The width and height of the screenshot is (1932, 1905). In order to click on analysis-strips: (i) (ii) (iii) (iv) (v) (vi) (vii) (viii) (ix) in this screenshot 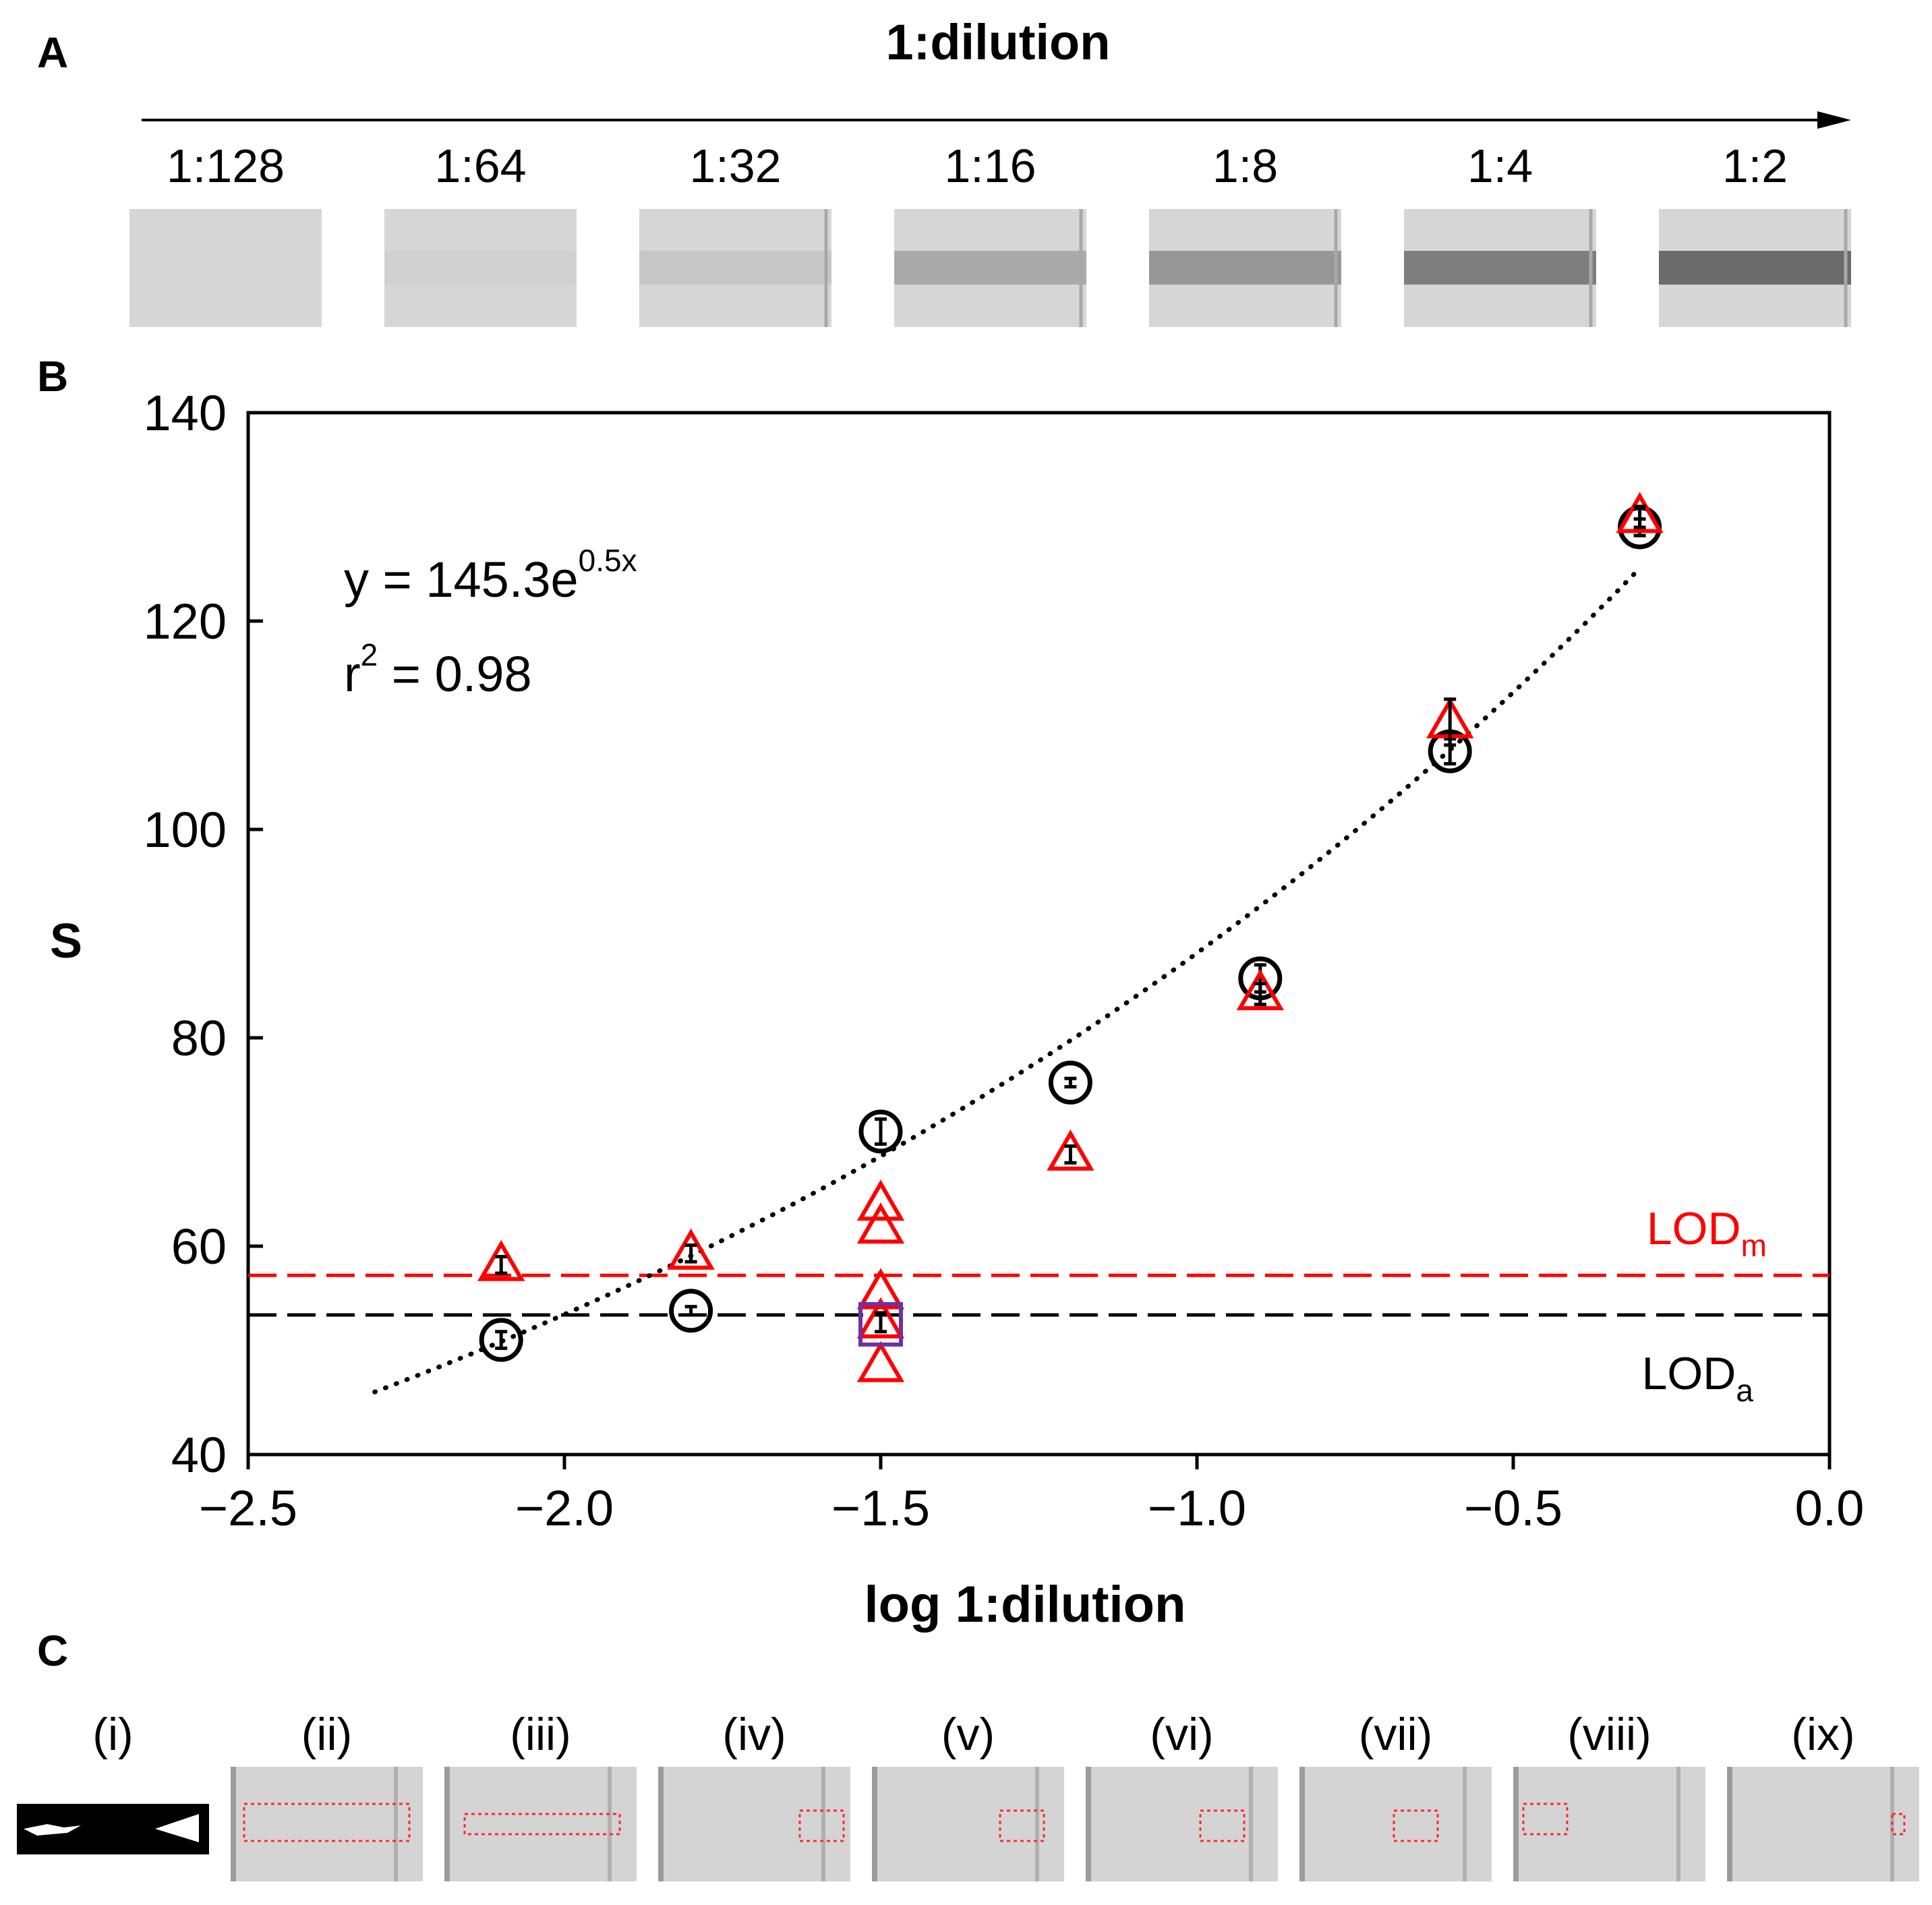, I will do `click(968, 1795)`.